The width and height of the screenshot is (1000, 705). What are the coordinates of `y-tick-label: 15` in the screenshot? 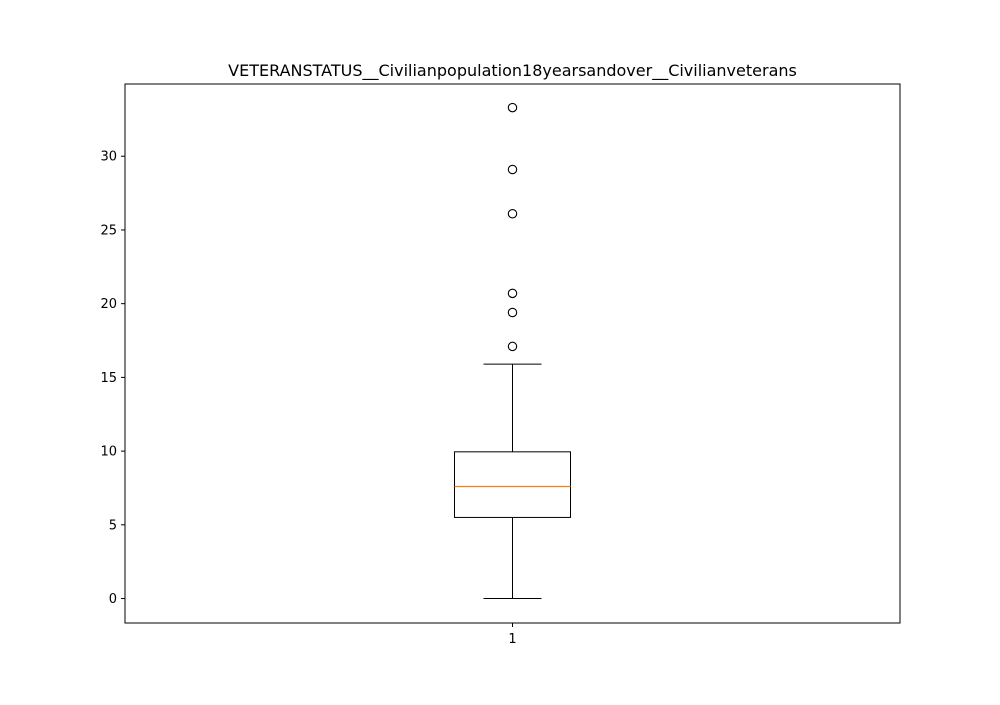 It's located at (108, 378).